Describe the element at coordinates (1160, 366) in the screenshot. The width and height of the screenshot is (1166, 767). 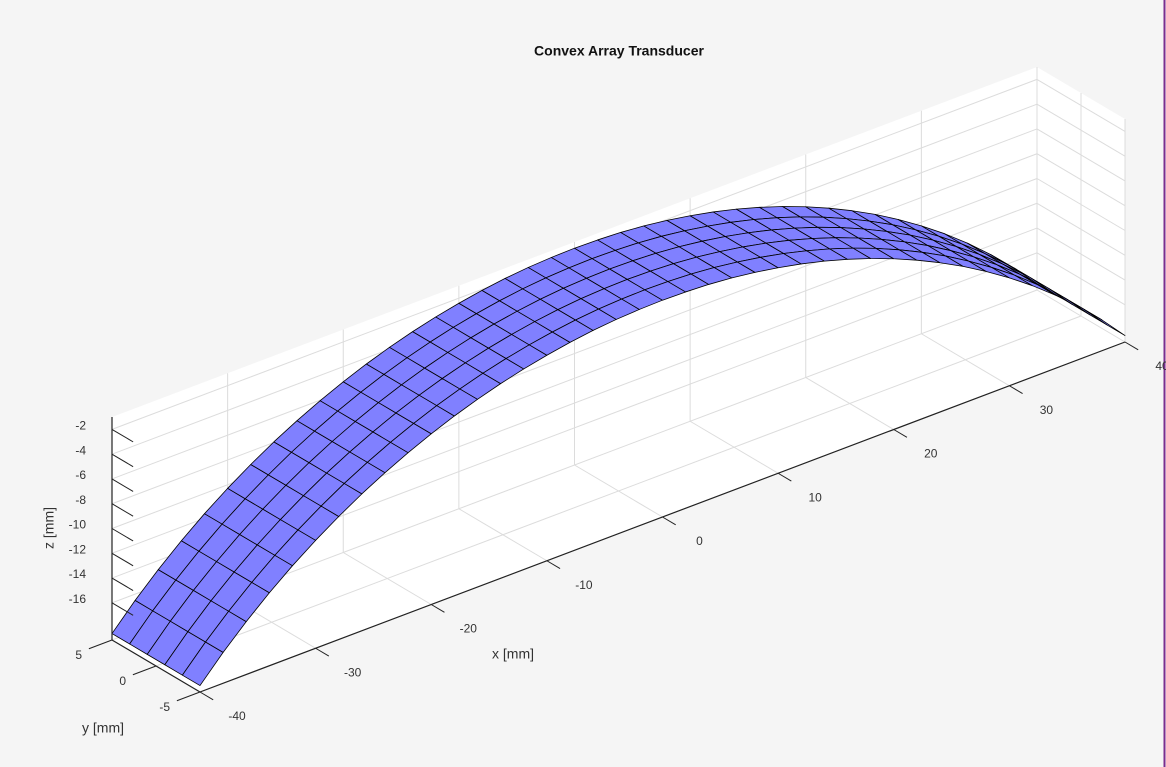
I see `x-tick-label: 40` at that location.